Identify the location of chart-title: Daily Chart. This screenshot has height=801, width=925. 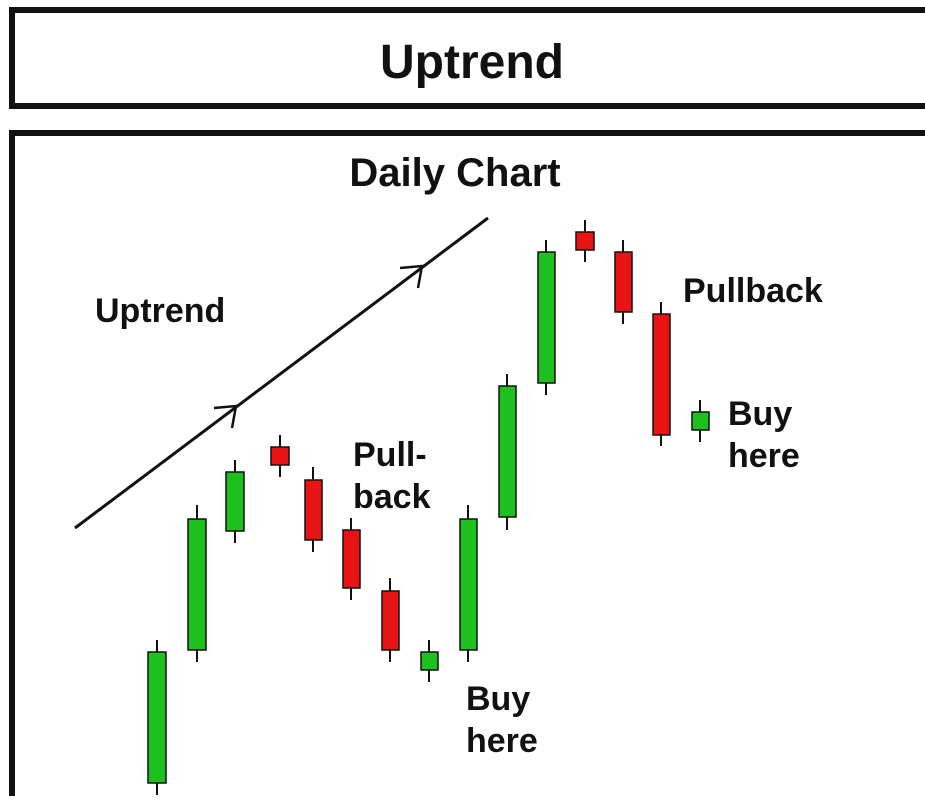
(454, 173).